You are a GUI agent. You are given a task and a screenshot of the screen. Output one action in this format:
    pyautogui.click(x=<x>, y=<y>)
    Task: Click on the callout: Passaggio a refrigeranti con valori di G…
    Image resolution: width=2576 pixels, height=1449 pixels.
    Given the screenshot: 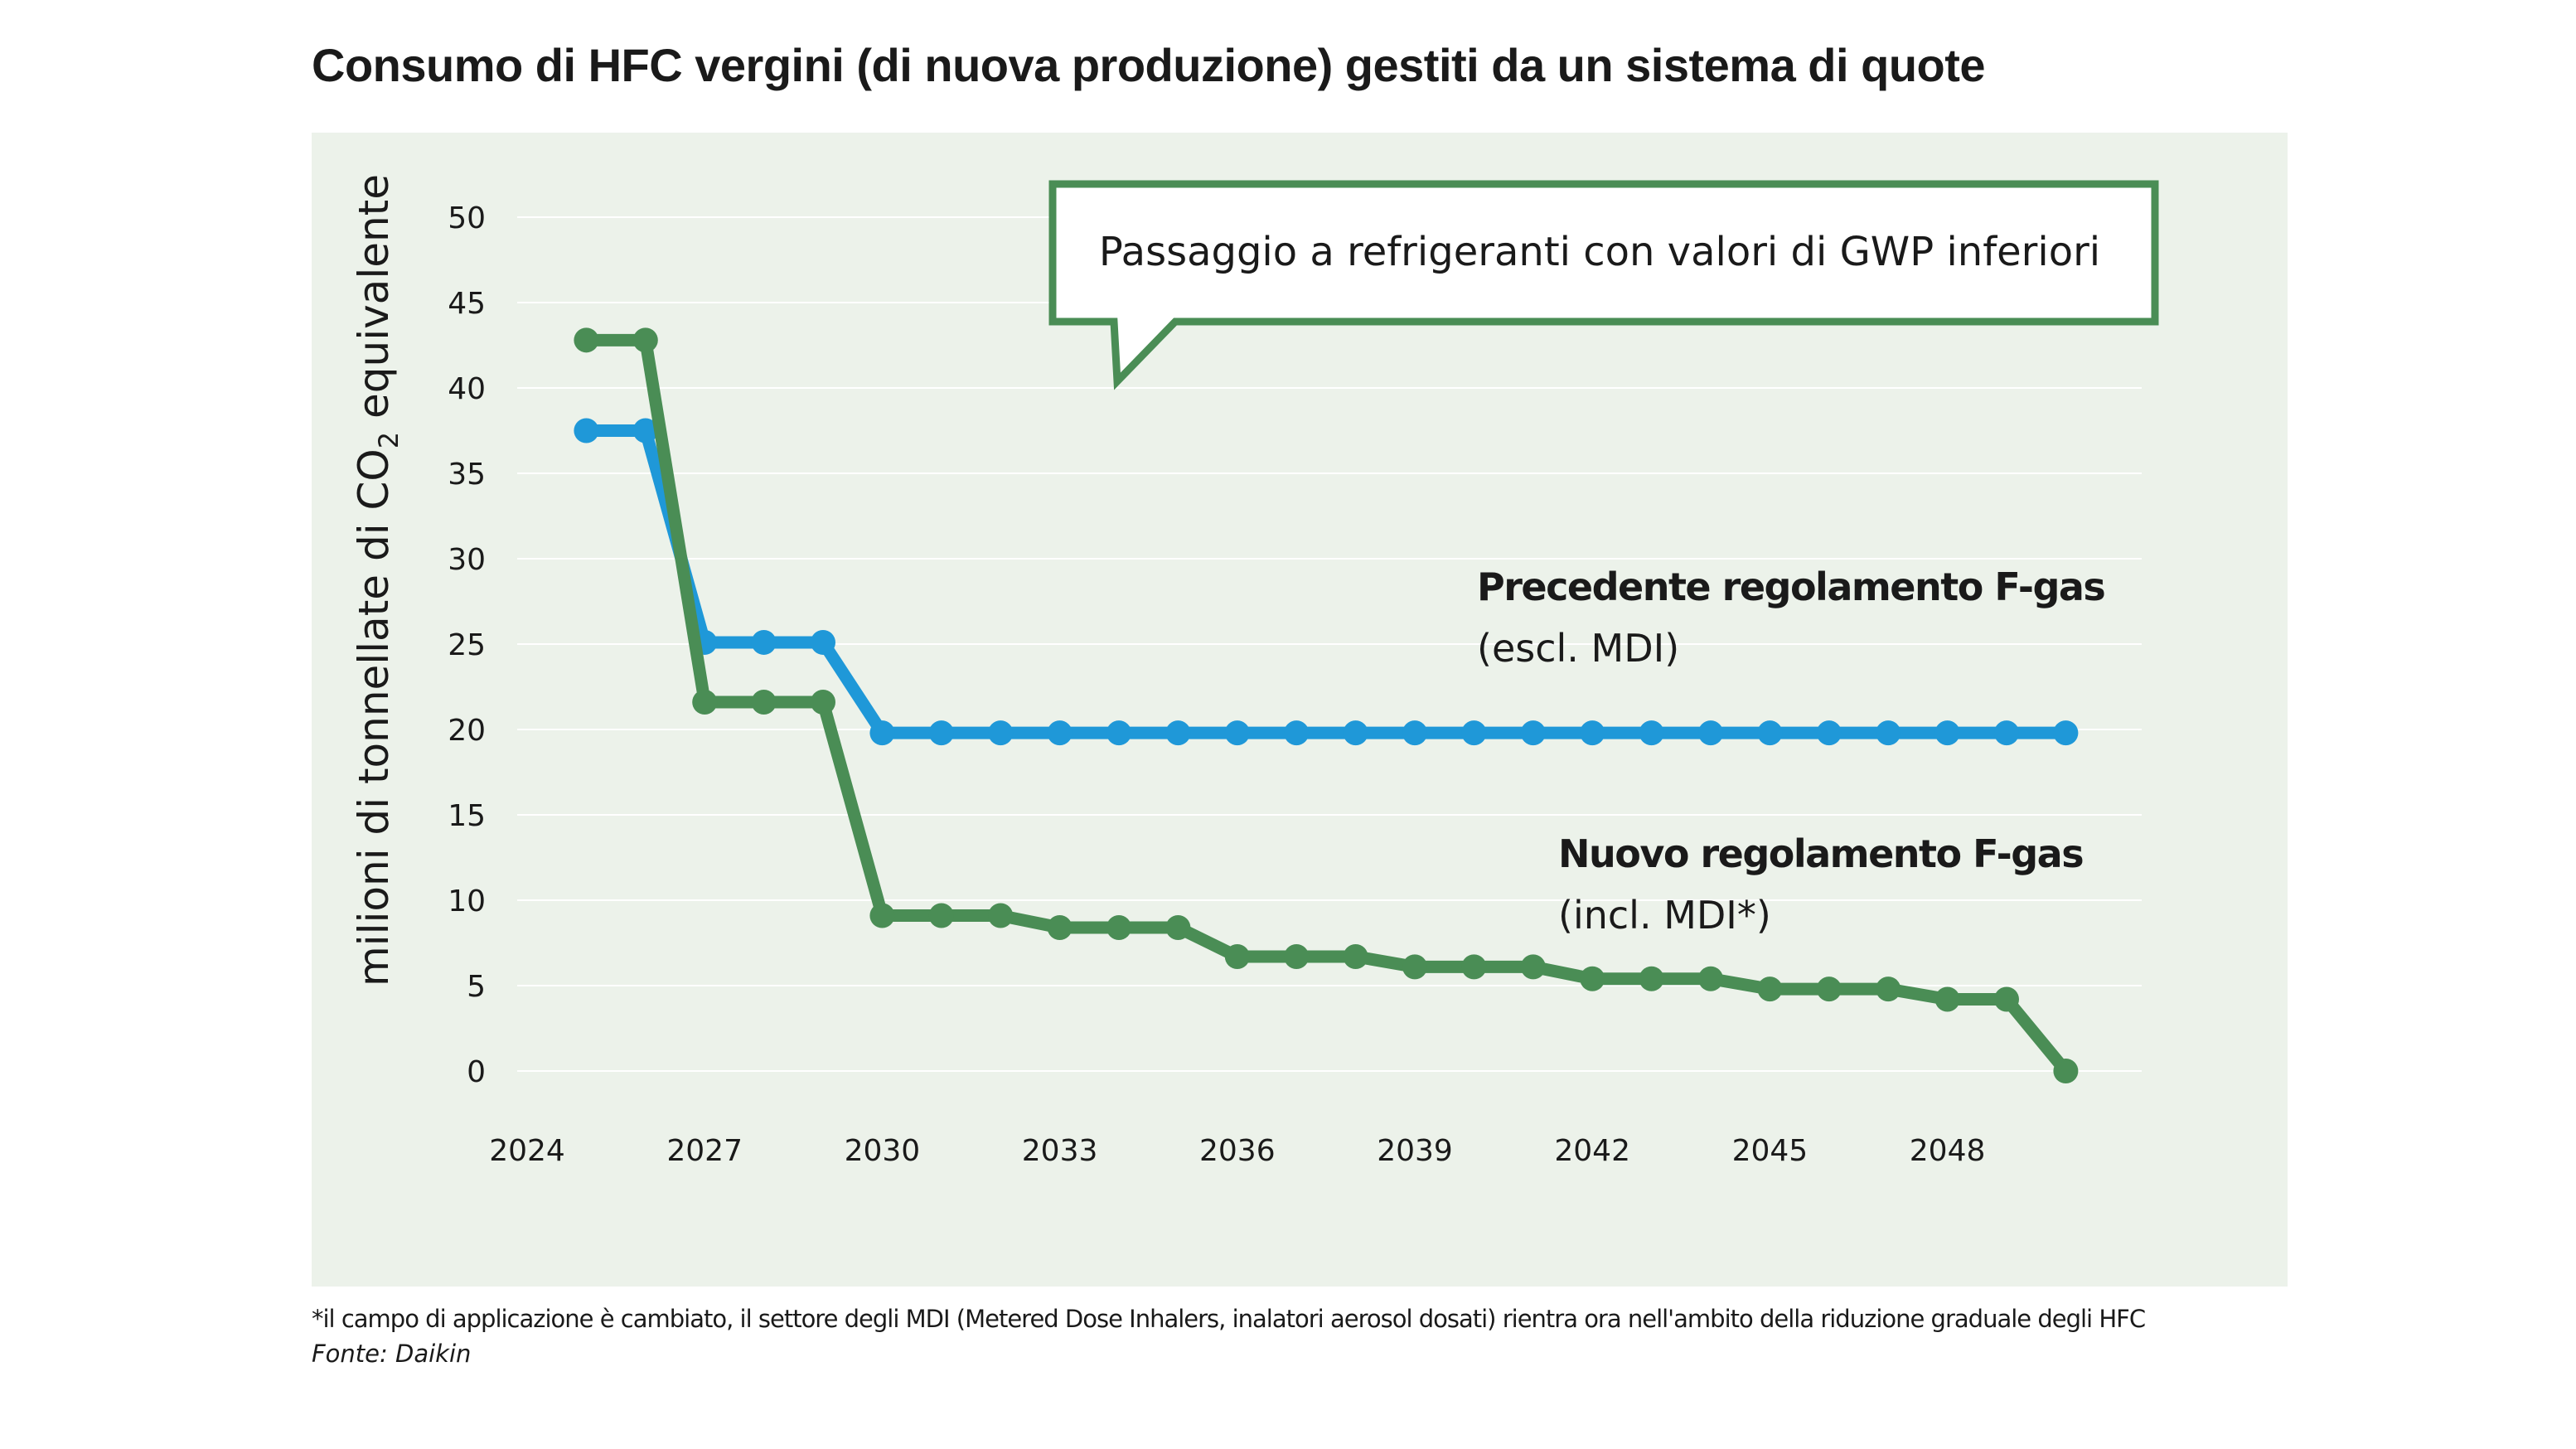 What is the action you would take?
    pyautogui.click(x=1603, y=285)
    